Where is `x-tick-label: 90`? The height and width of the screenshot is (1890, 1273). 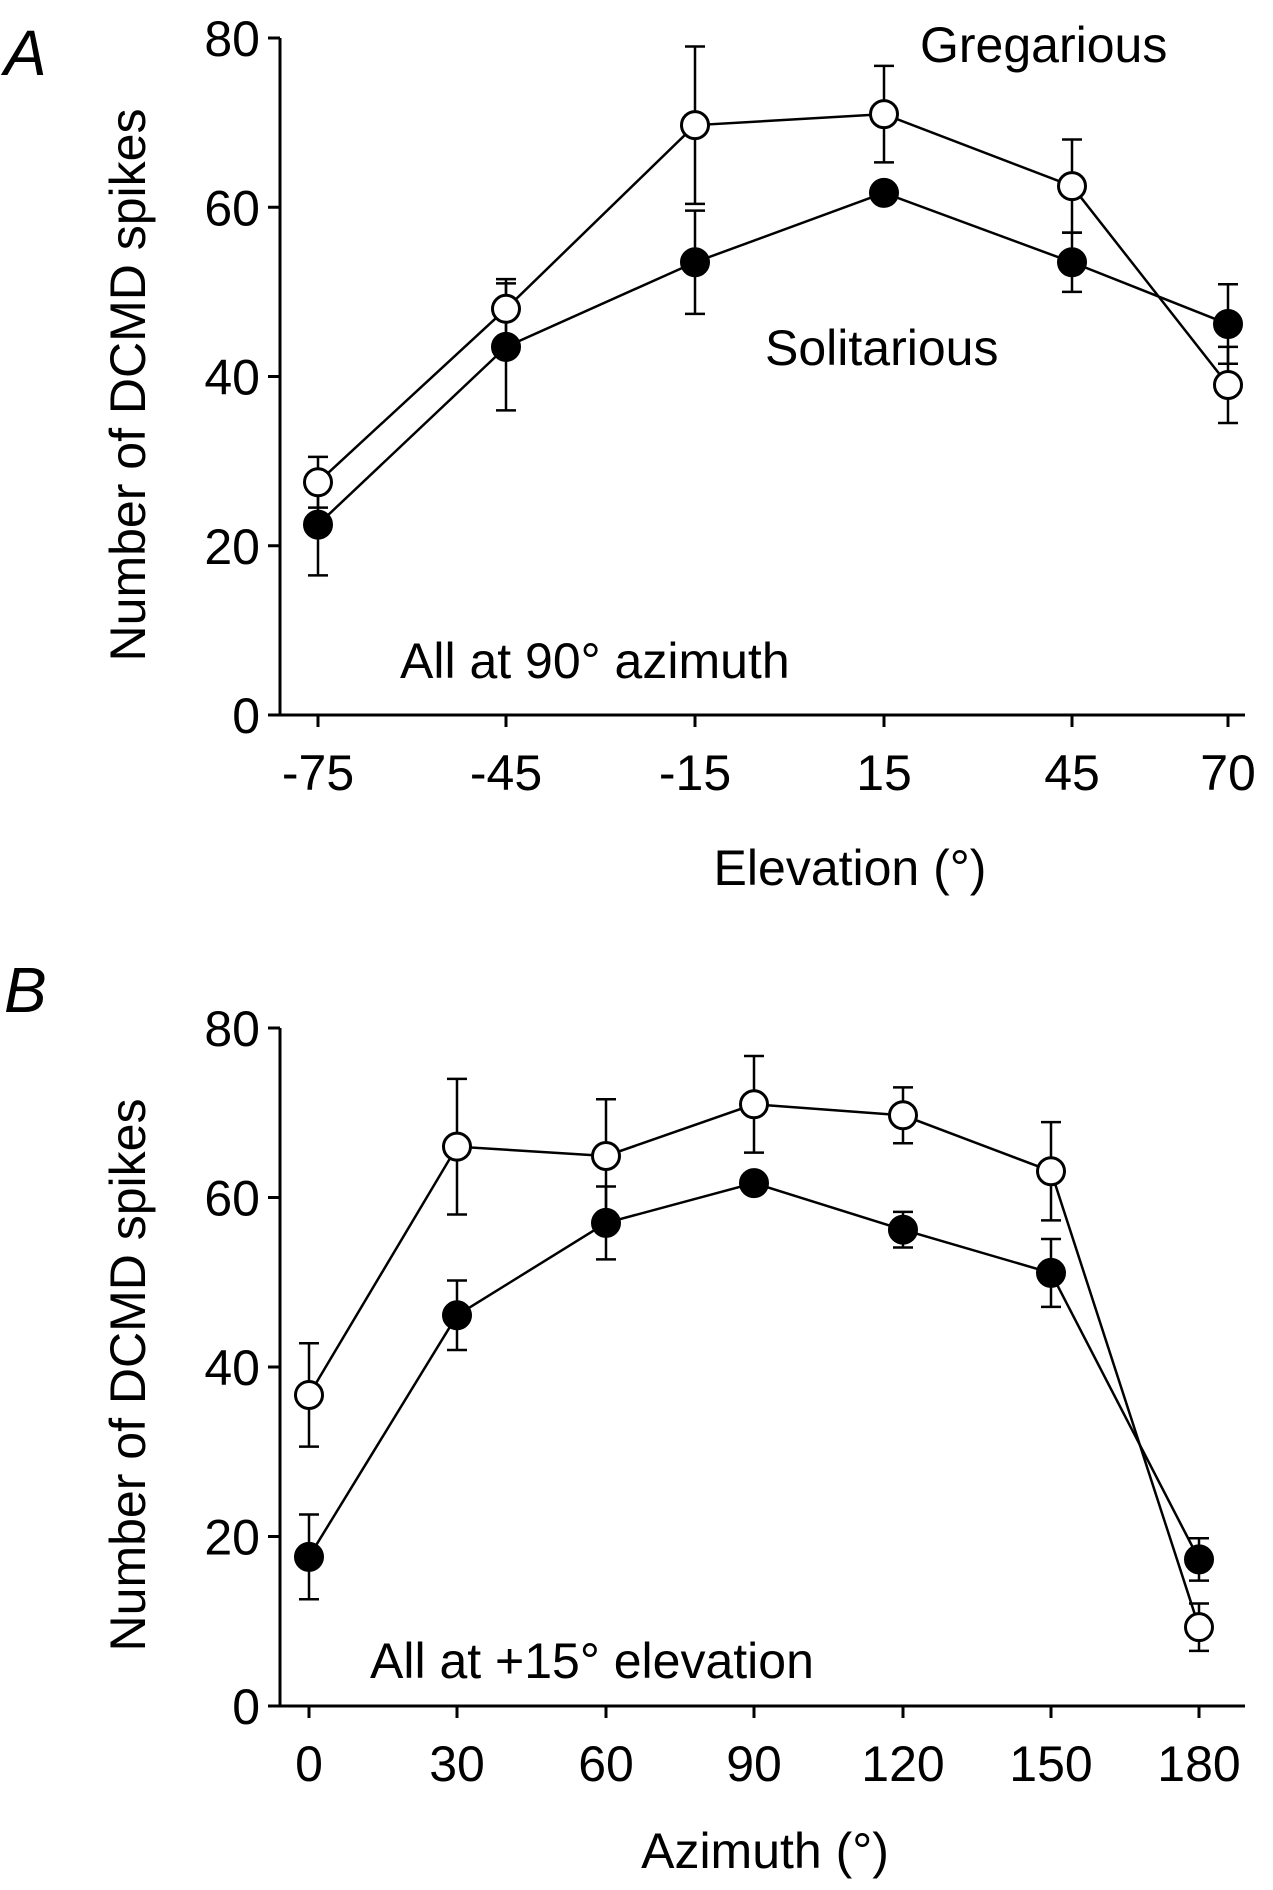
x-tick-label: 90 is located at coordinates (754, 1764).